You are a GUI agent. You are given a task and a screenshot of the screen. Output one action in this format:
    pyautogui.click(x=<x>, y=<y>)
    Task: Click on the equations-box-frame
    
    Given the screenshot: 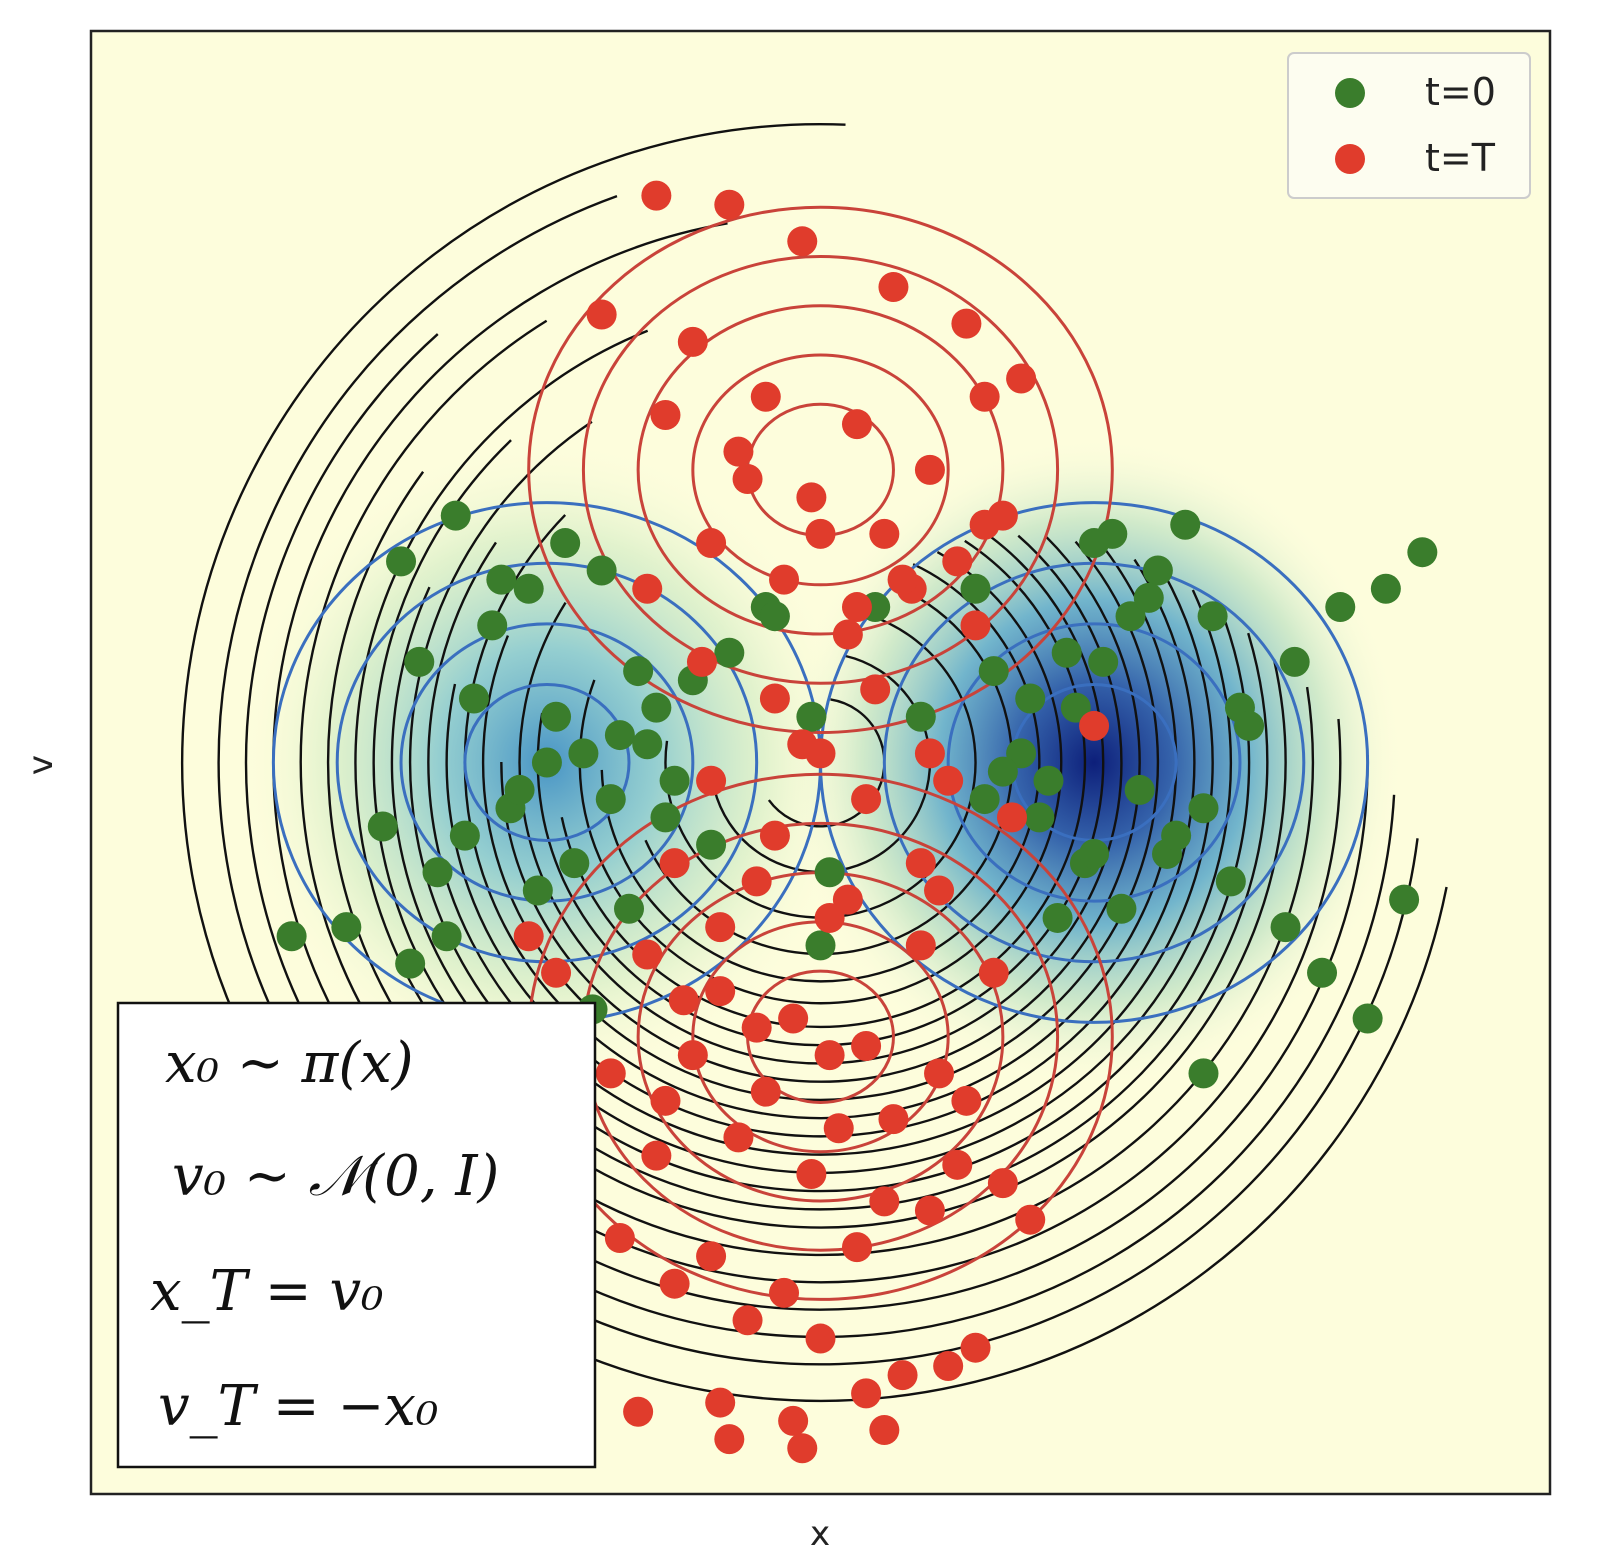 What is the action you would take?
    pyautogui.click(x=356, y=1235)
    